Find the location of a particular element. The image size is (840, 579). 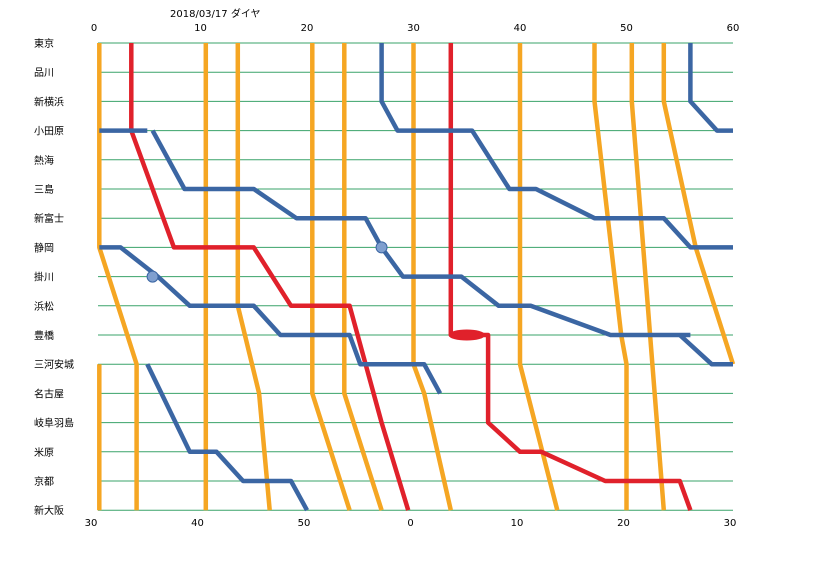

bottom-tick-label: 40 is located at coordinates (197, 523).